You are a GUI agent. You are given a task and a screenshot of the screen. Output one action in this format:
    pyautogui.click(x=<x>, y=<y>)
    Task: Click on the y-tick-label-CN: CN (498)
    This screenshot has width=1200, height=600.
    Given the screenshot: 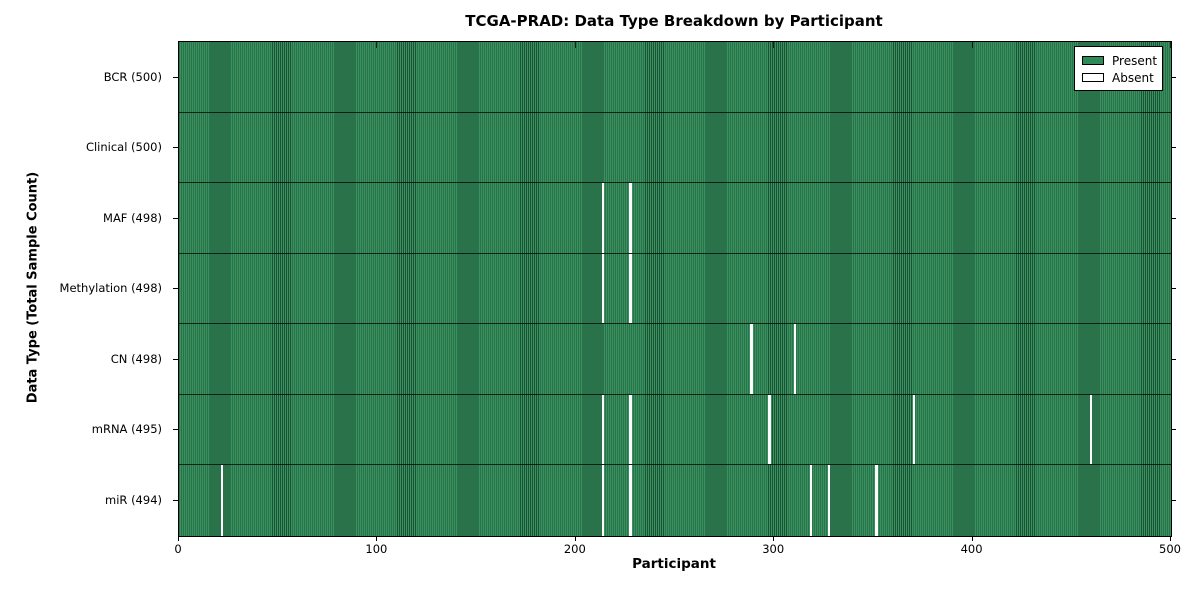 What is the action you would take?
    pyautogui.click(x=136, y=358)
    